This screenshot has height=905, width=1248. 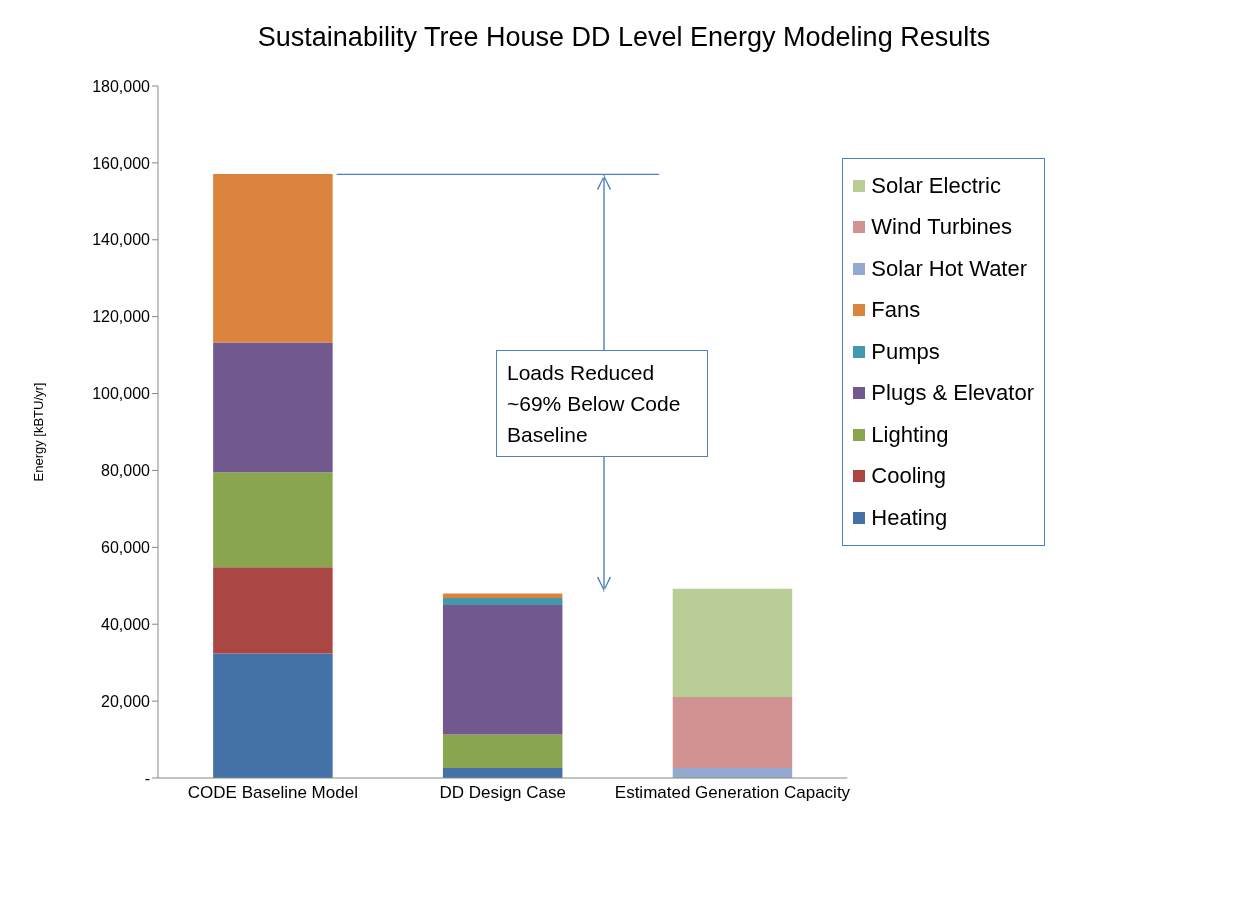 I want to click on annotation: Loads Reduced ~69% Below Code Baseline, so click(x=602, y=403).